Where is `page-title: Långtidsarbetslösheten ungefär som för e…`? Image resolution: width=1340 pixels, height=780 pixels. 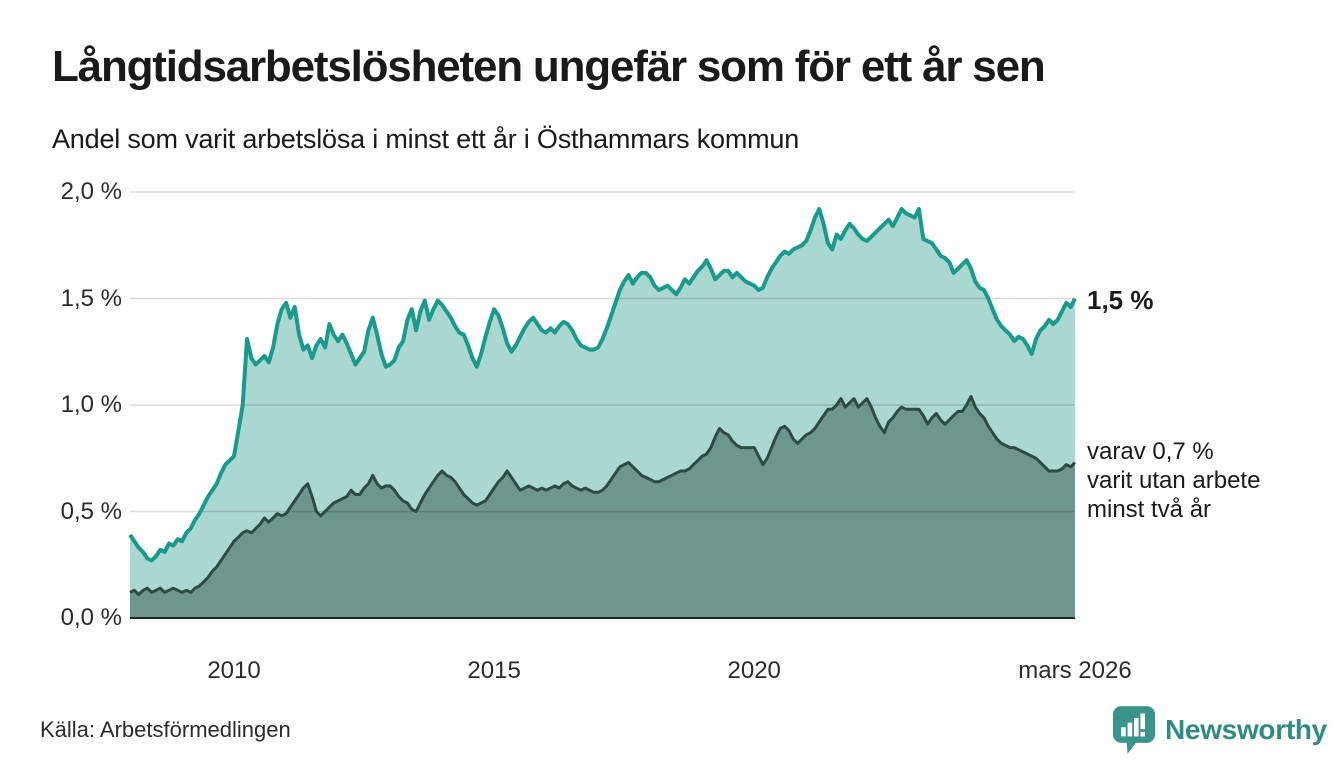
page-title: Långtidsarbetslösheten ungefär som för e… is located at coordinates (549, 66).